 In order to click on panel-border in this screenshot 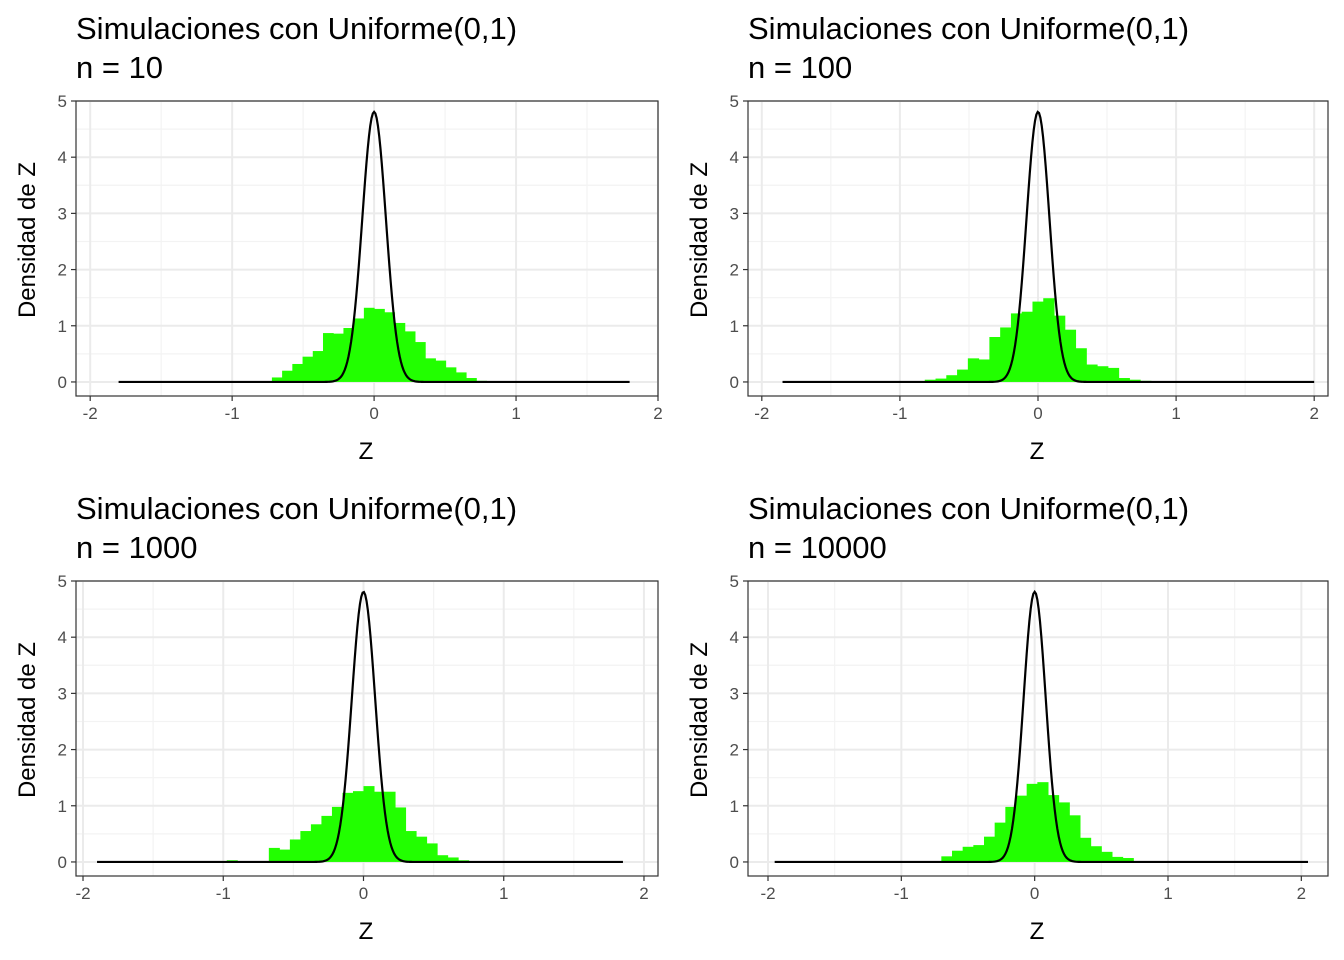, I will do `click(1038, 728)`.